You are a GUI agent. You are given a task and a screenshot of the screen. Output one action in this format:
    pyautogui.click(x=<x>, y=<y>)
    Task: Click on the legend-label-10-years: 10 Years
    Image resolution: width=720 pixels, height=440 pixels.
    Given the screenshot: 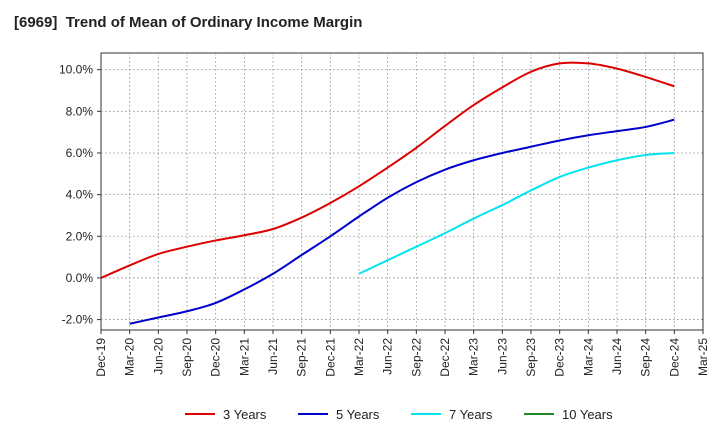 What is the action you would take?
    pyautogui.click(x=587, y=414)
    